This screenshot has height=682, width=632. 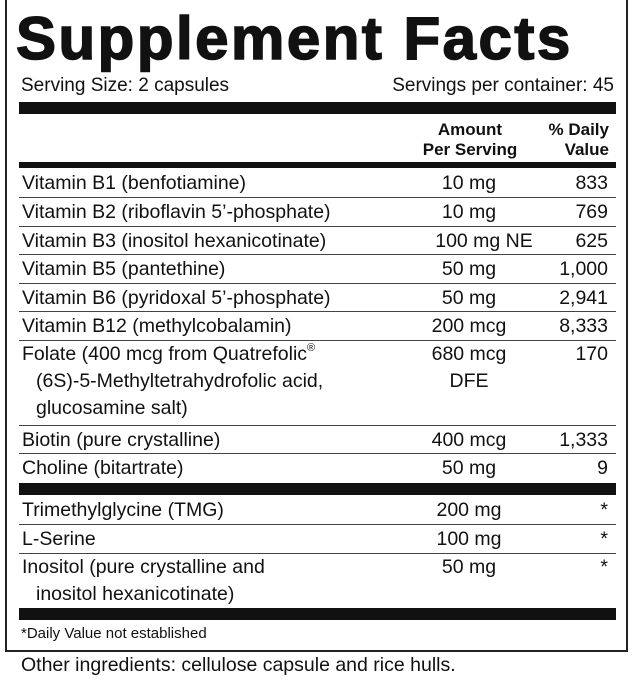 I want to click on nutrient-name: Vitamin B12 (methylcobalamin), so click(x=157, y=326).